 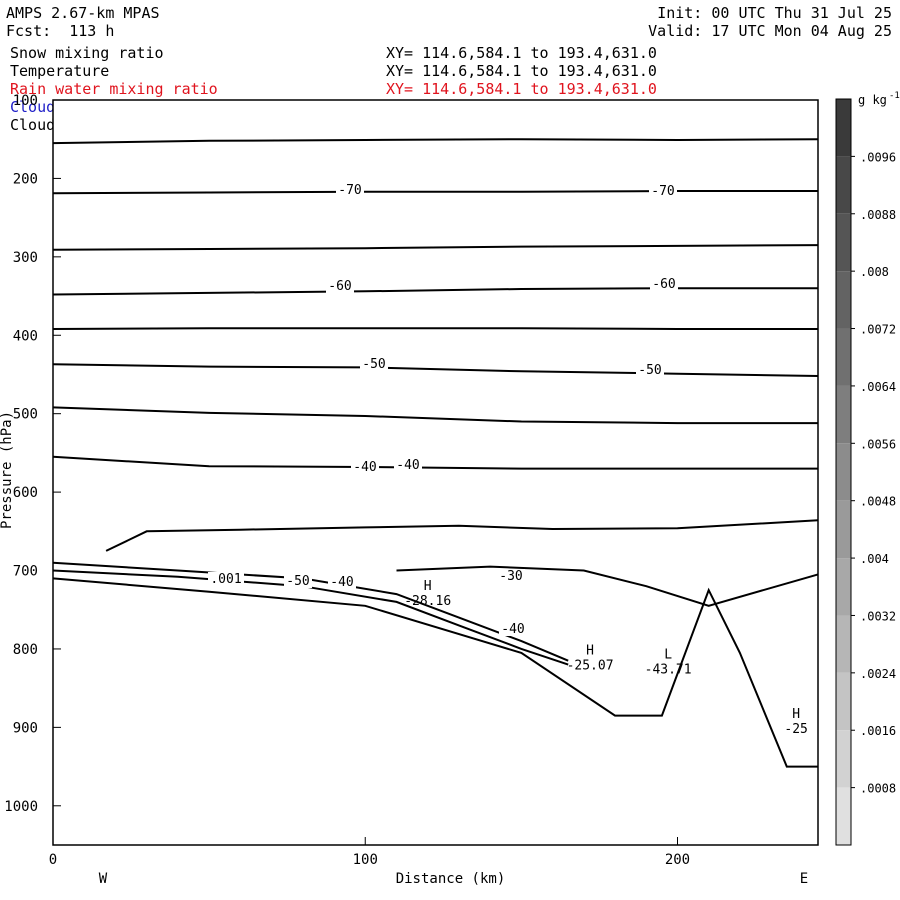 I want to click on extremum-value: -28.16, so click(x=427, y=601).